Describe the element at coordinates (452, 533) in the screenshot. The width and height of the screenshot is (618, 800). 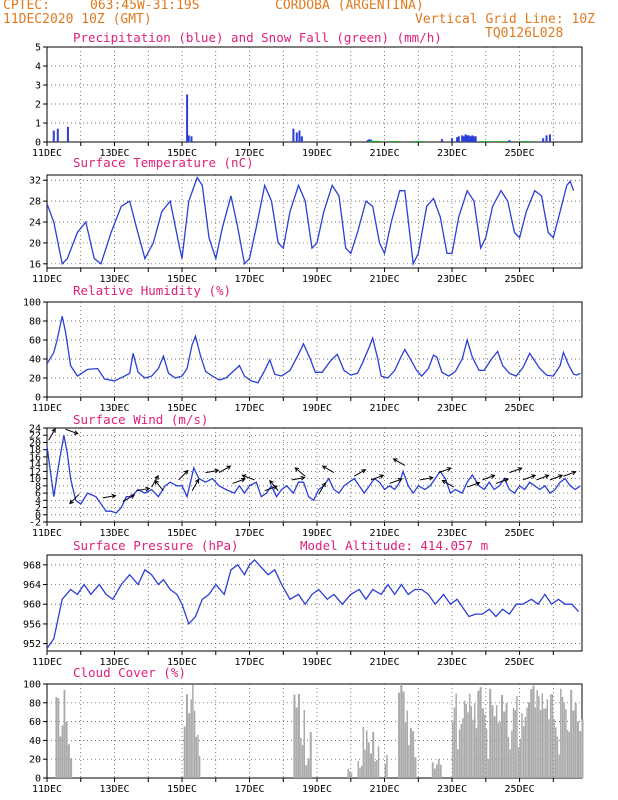
I see `wind-xtick-label: 23DEC` at that location.